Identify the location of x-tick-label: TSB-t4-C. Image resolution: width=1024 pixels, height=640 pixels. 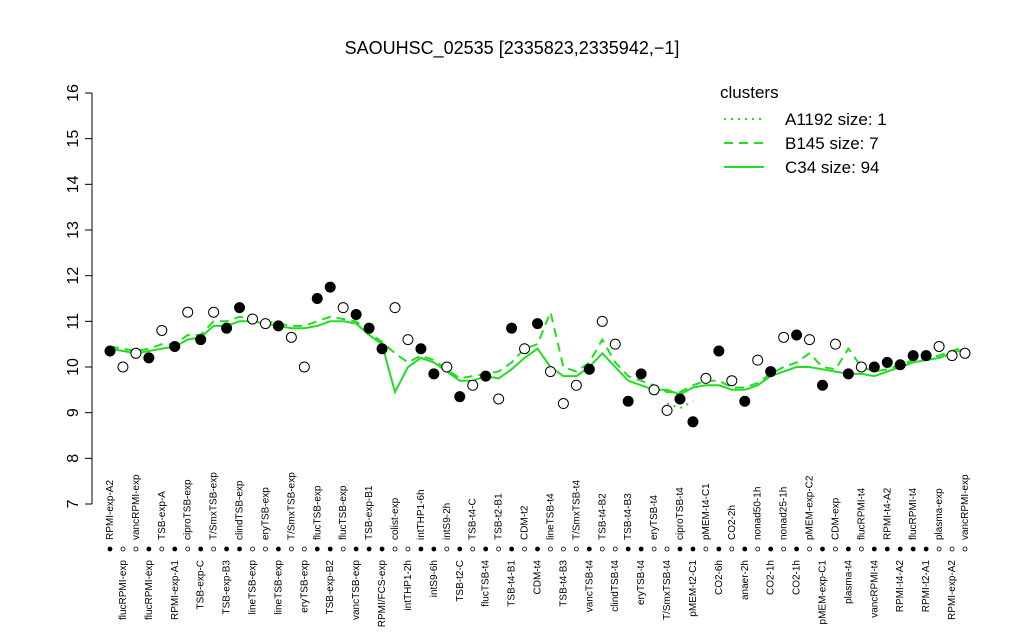
(473, 519).